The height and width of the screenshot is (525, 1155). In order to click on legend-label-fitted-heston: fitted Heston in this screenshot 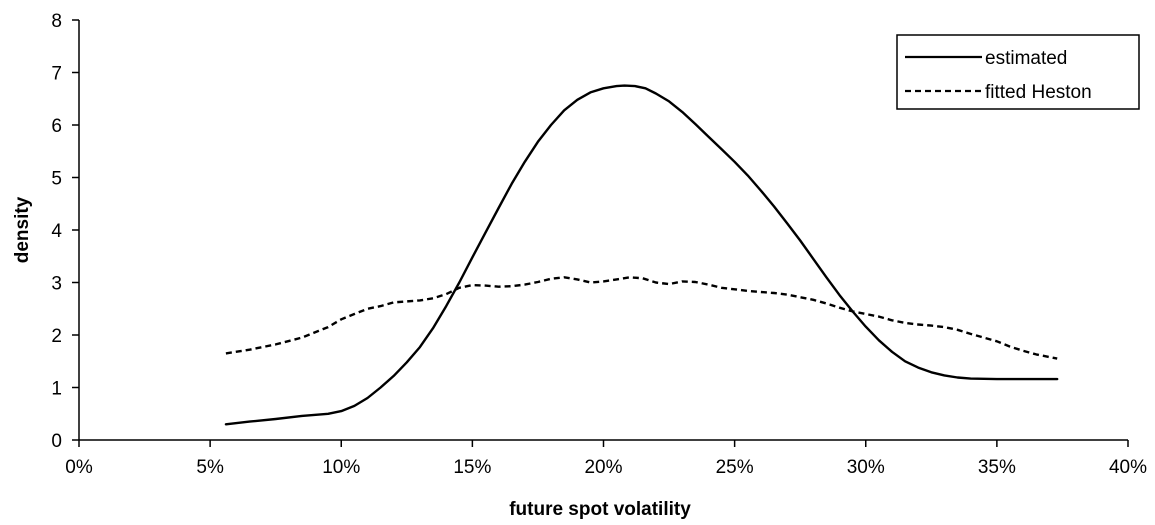, I will do `click(1038, 92)`.